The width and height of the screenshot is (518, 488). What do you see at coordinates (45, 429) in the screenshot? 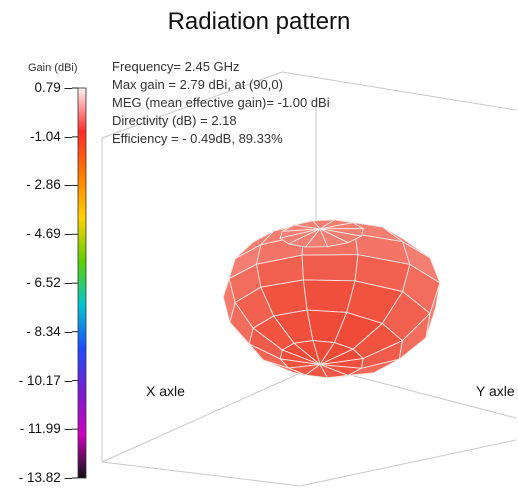
I see `colorbar-tick-label: - 11.99 –` at bounding box center [45, 429].